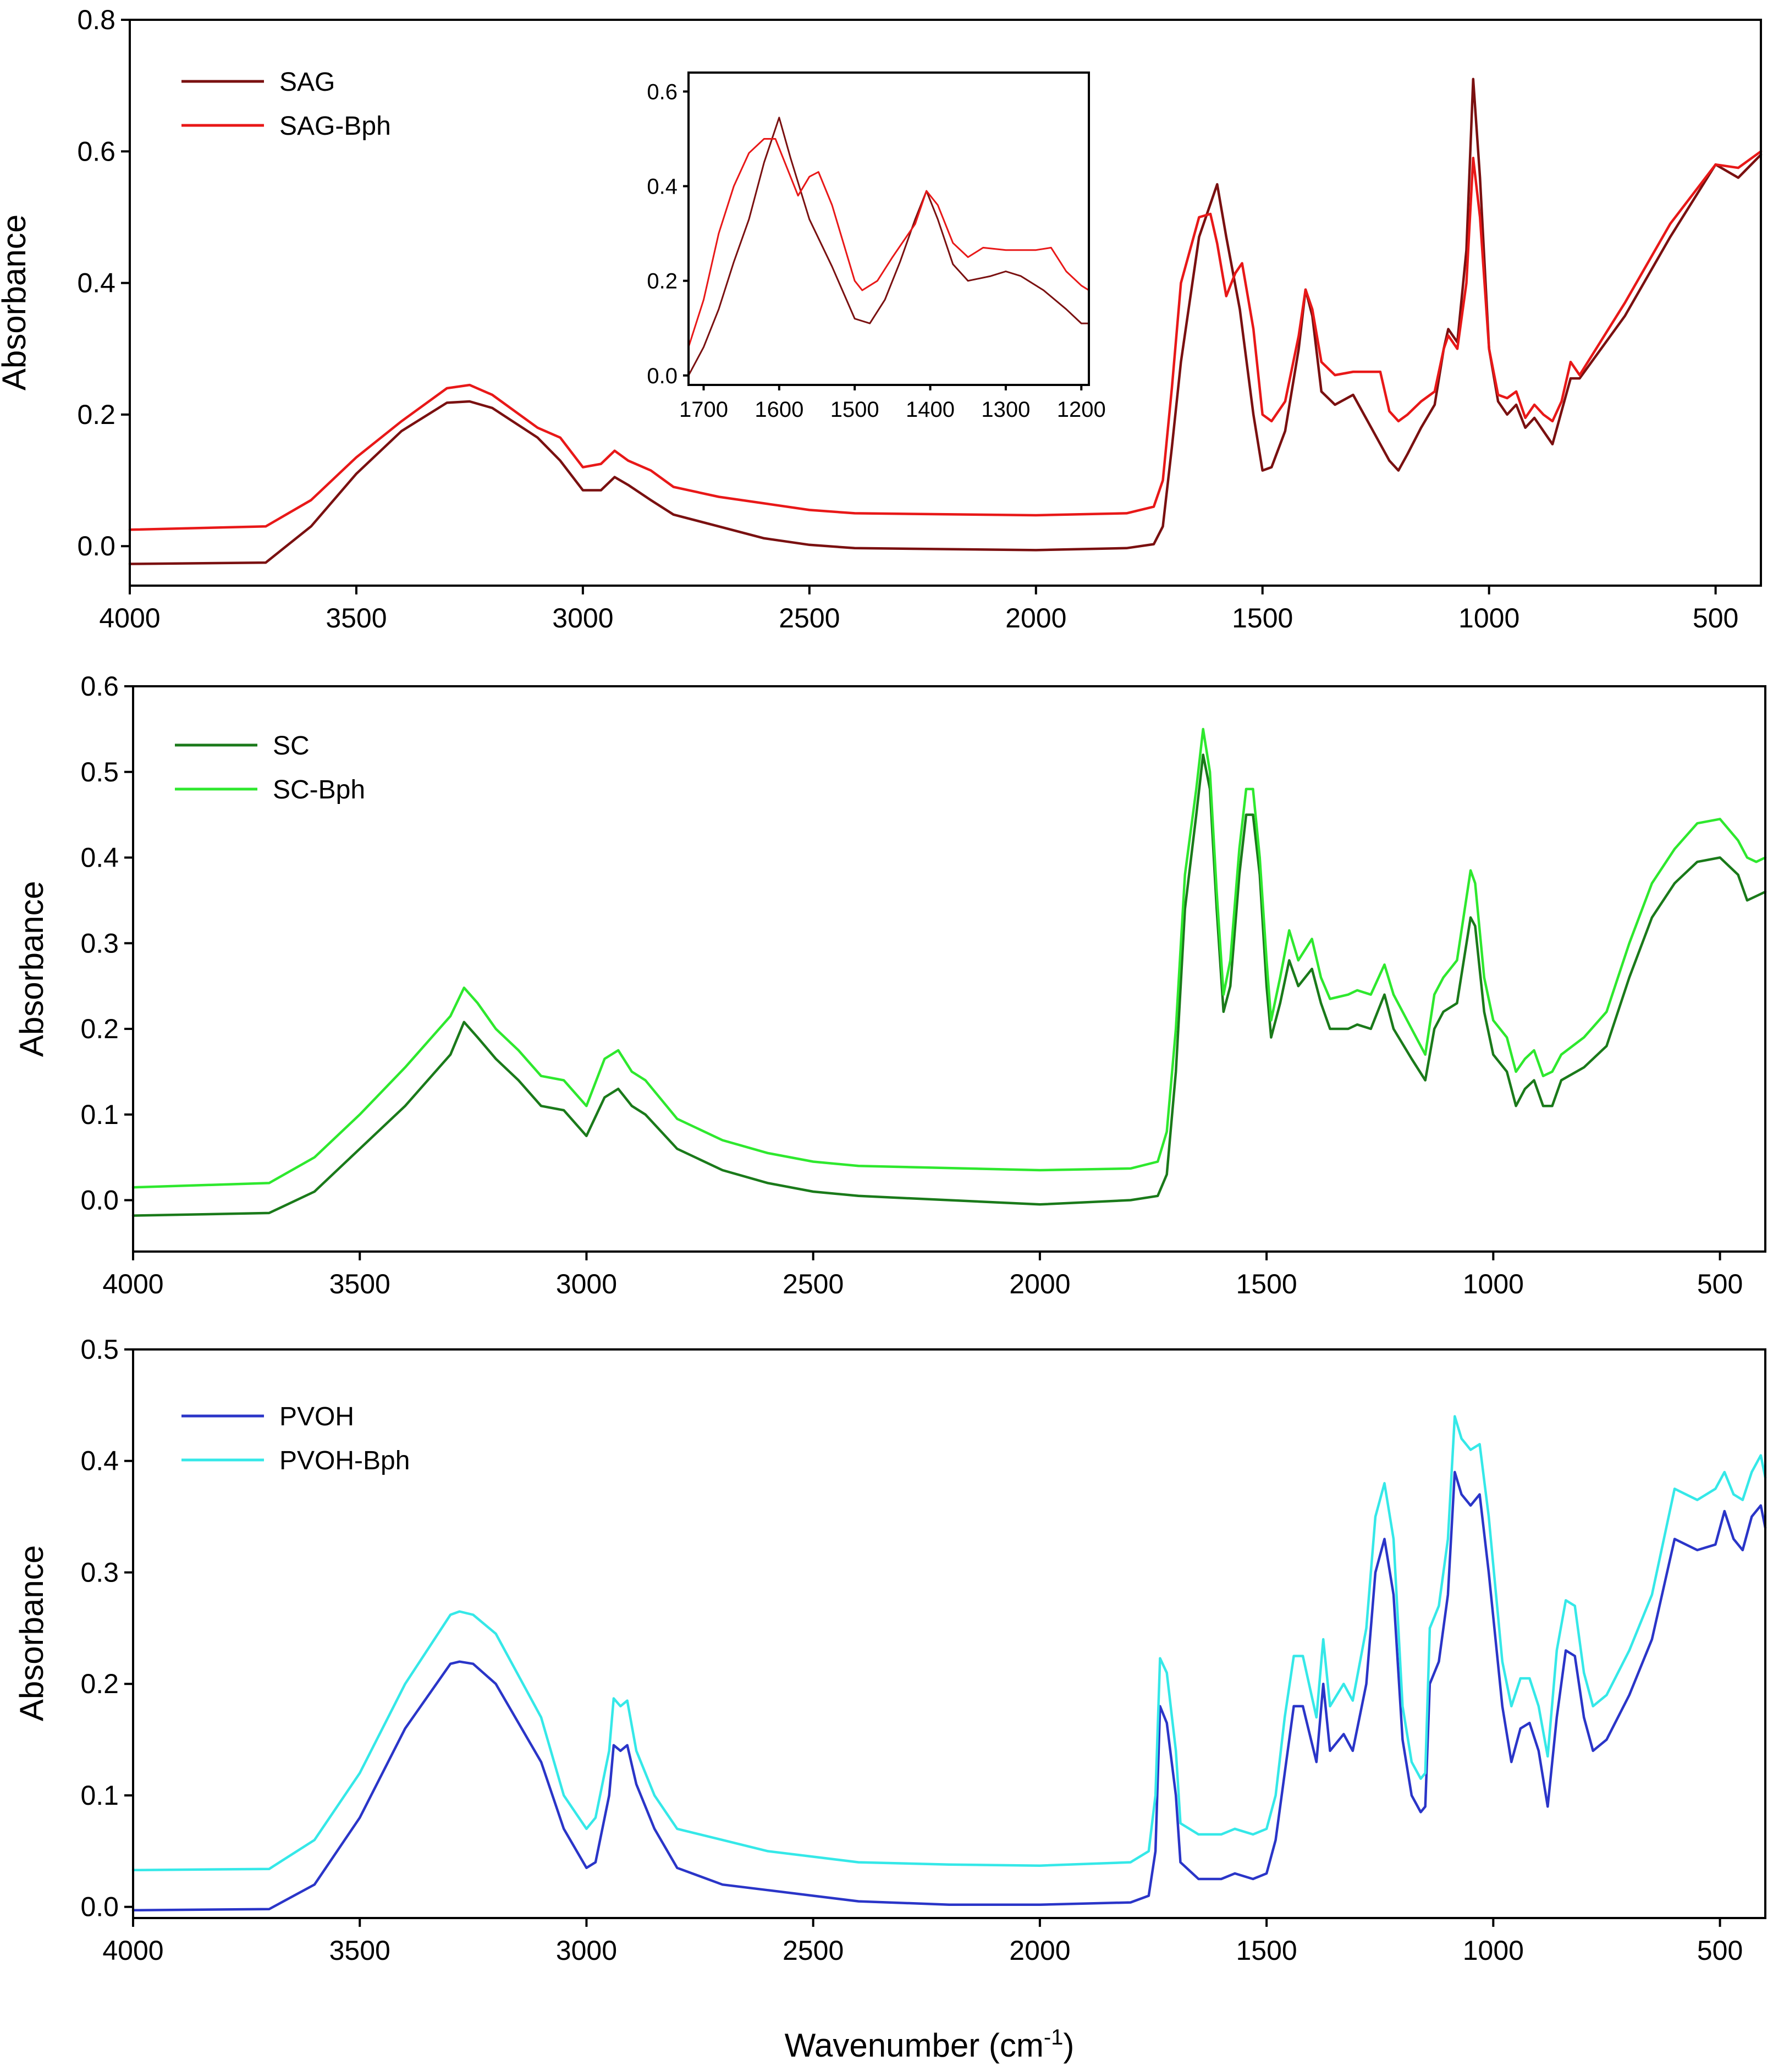 Image resolution: width=1773 pixels, height=2072 pixels. What do you see at coordinates (1054, 2037) in the screenshot?
I see `x-axis-title-superscript: -1` at bounding box center [1054, 2037].